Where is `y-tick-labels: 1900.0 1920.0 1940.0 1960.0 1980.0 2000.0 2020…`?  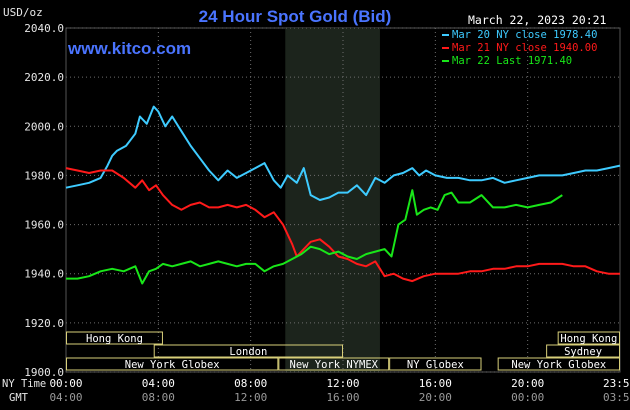
y-tick-labels: 1900.0 1920.0 1940.0 1960.0 1980.0 2000.0 2020… is located at coordinates (44, 200).